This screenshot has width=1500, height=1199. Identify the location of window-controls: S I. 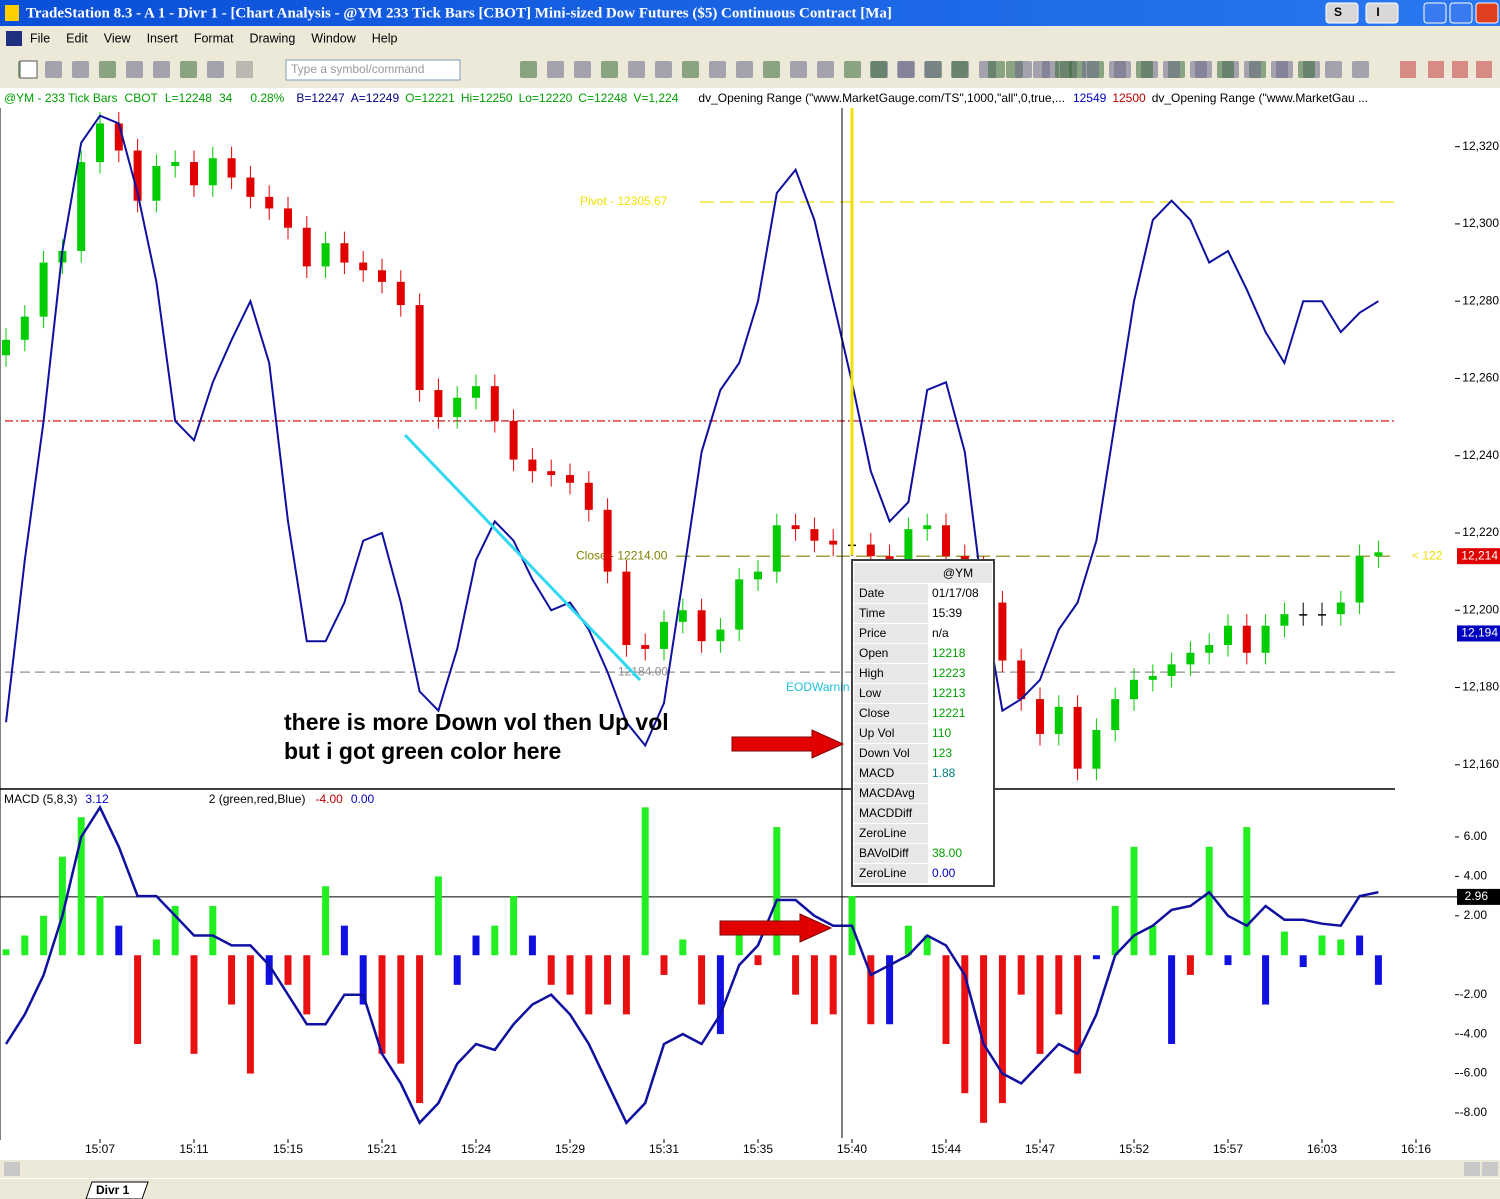
(1412, 13).